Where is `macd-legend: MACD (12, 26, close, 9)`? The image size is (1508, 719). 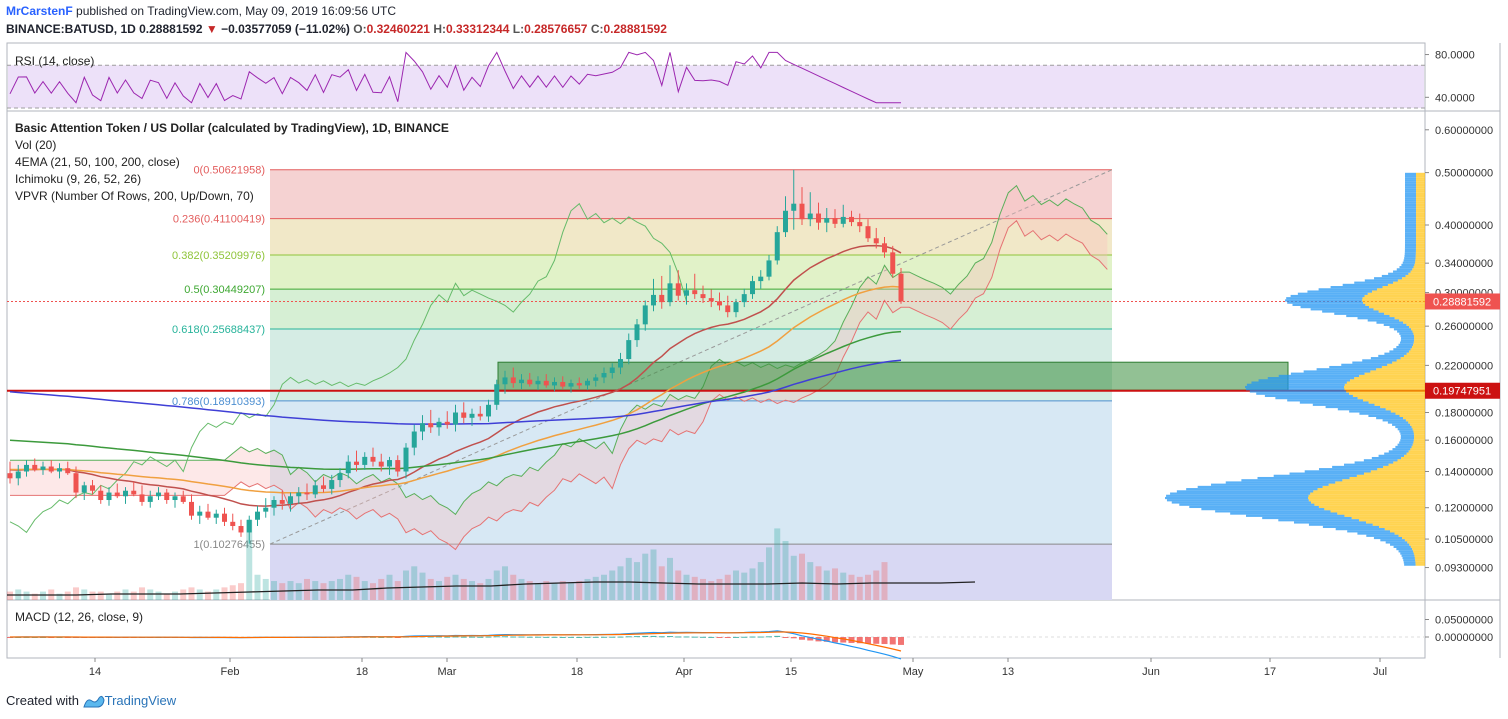
macd-legend: MACD (12, 26, close, 9) is located at coordinates (79, 617).